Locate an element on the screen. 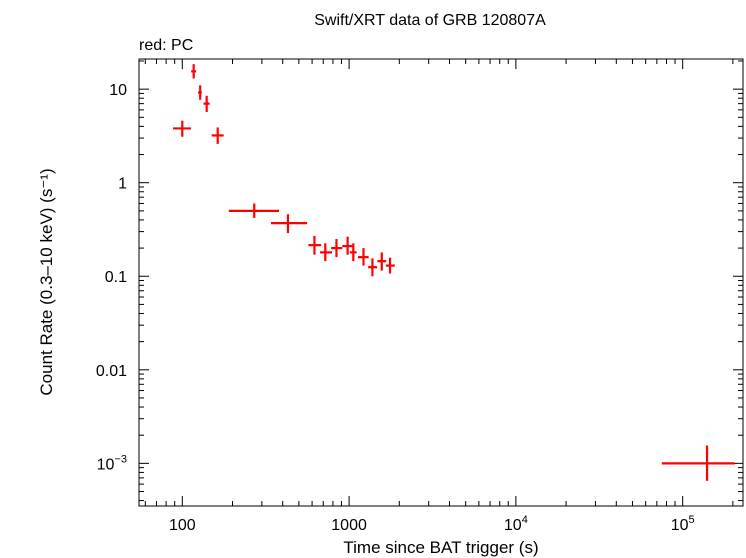 The image size is (746, 558). y-tick-label-exponent: −3 is located at coordinates (120, 459).